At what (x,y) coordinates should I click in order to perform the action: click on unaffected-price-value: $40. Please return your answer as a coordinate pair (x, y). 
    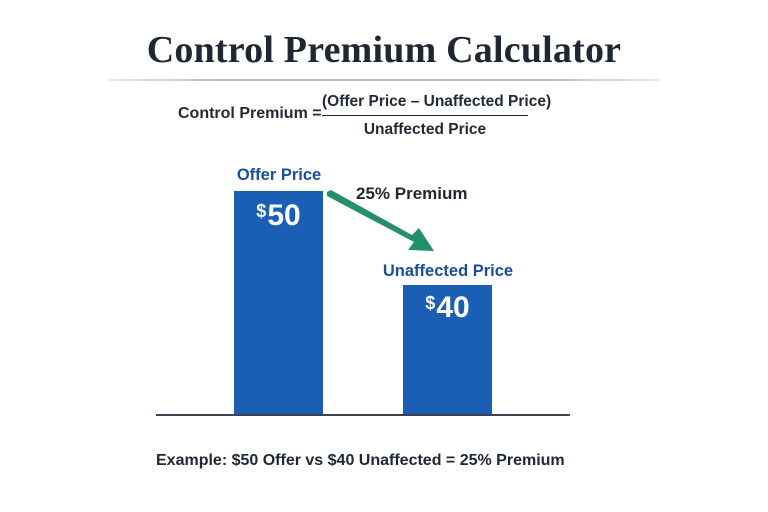
    Looking at the image, I should click on (447, 308).